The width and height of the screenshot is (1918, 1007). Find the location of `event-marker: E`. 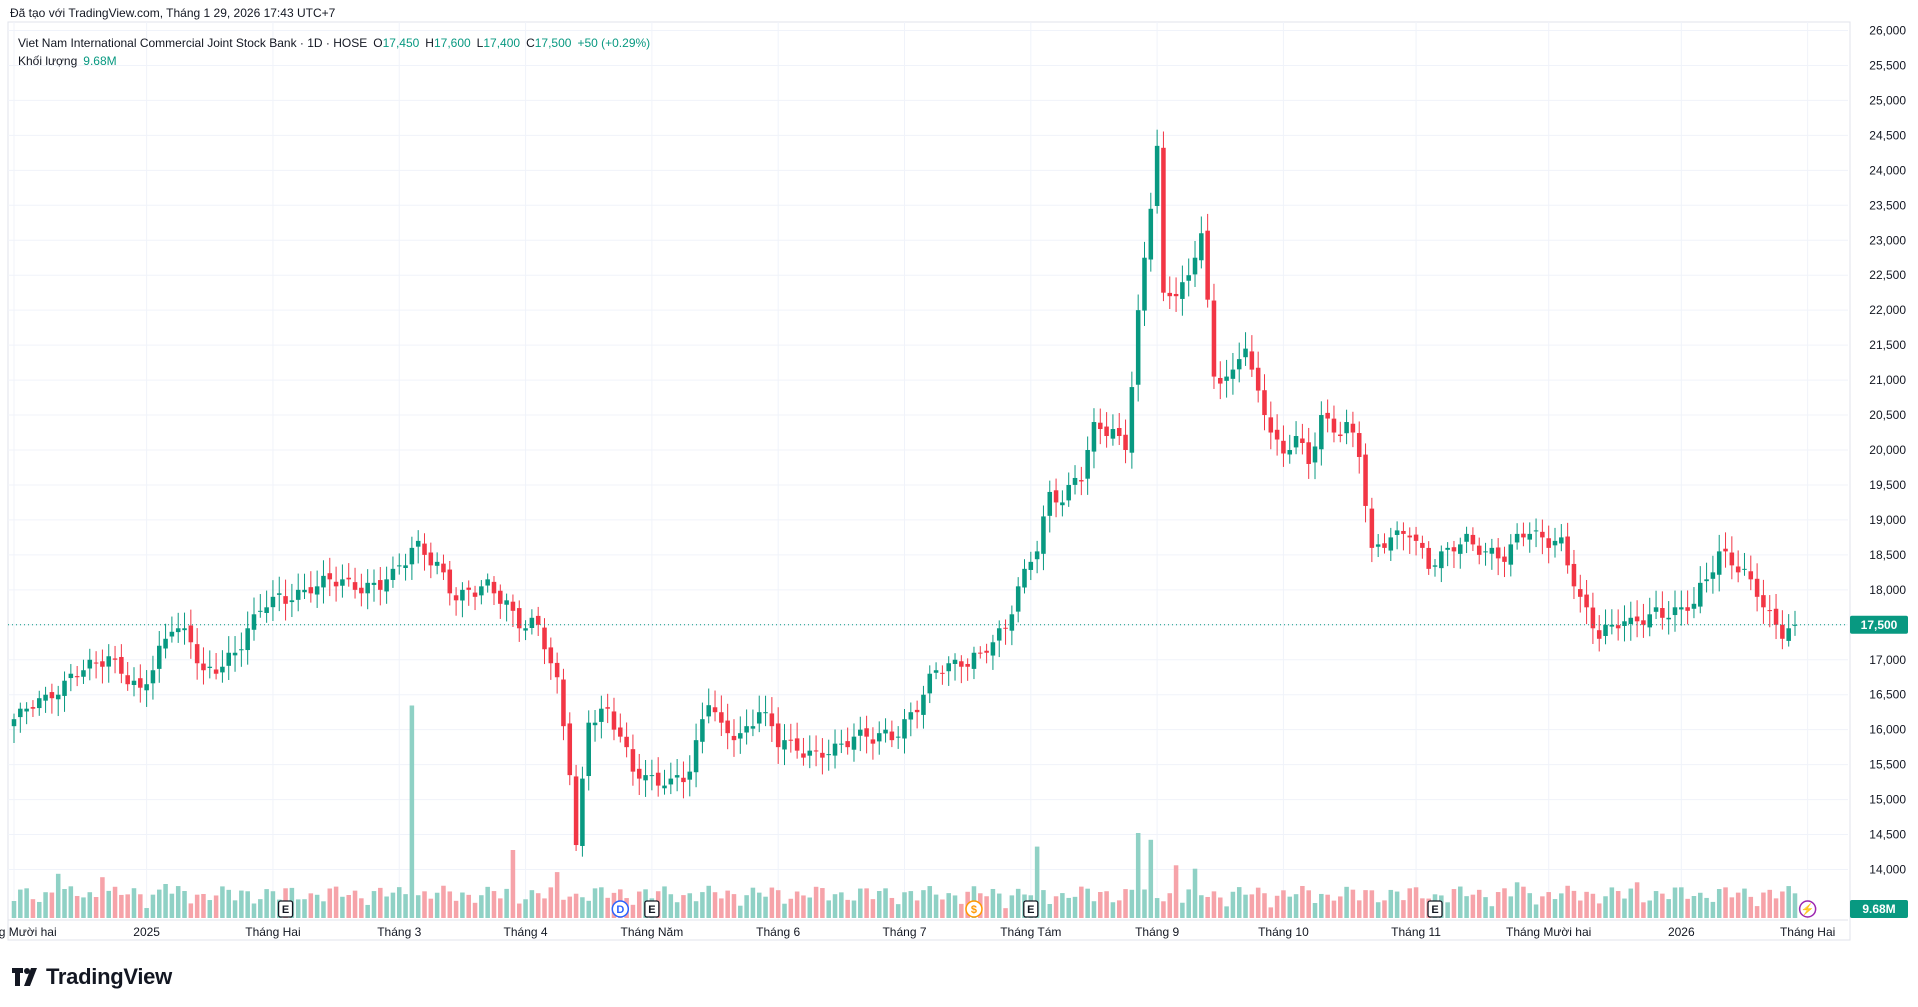

event-marker: E is located at coordinates (1031, 909).